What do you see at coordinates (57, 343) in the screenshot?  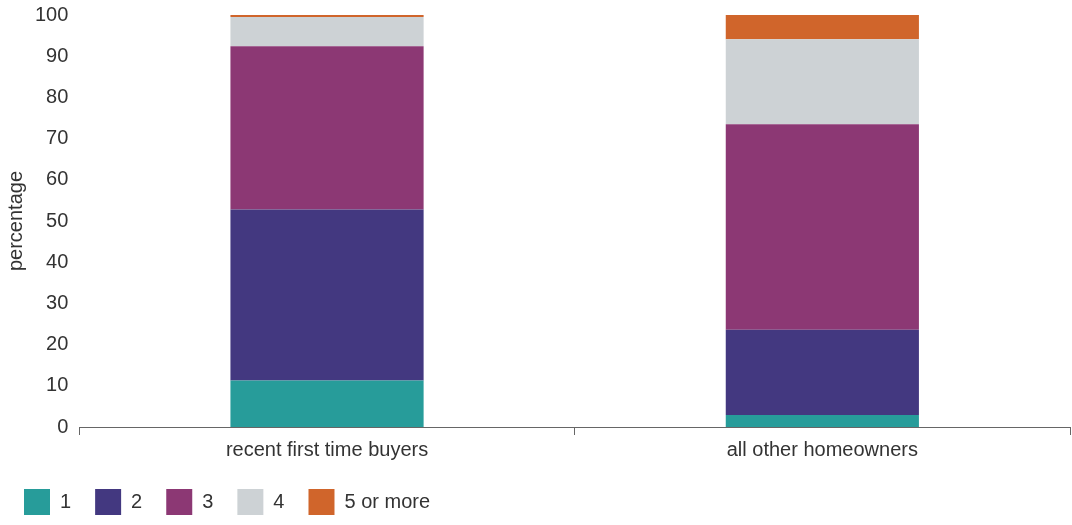 I see `y-tick-label: 20` at bounding box center [57, 343].